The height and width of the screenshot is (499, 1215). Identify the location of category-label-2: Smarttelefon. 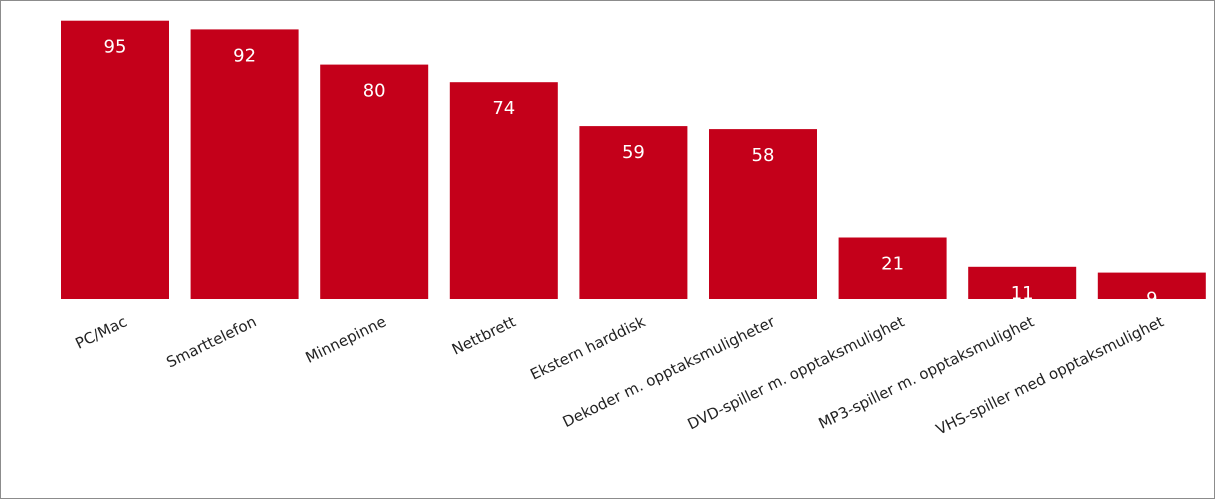
(212, 341).